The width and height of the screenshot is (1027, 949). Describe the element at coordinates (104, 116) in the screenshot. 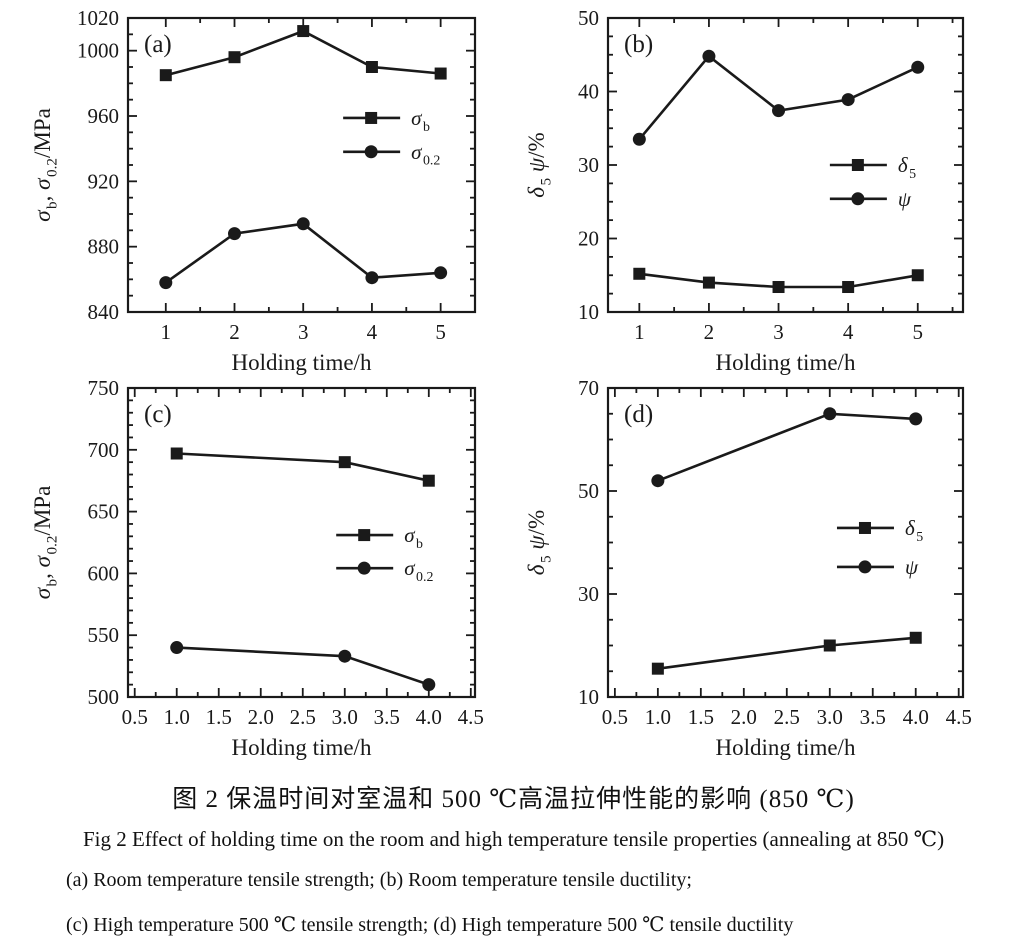

I see `svg-text: 960` at that location.